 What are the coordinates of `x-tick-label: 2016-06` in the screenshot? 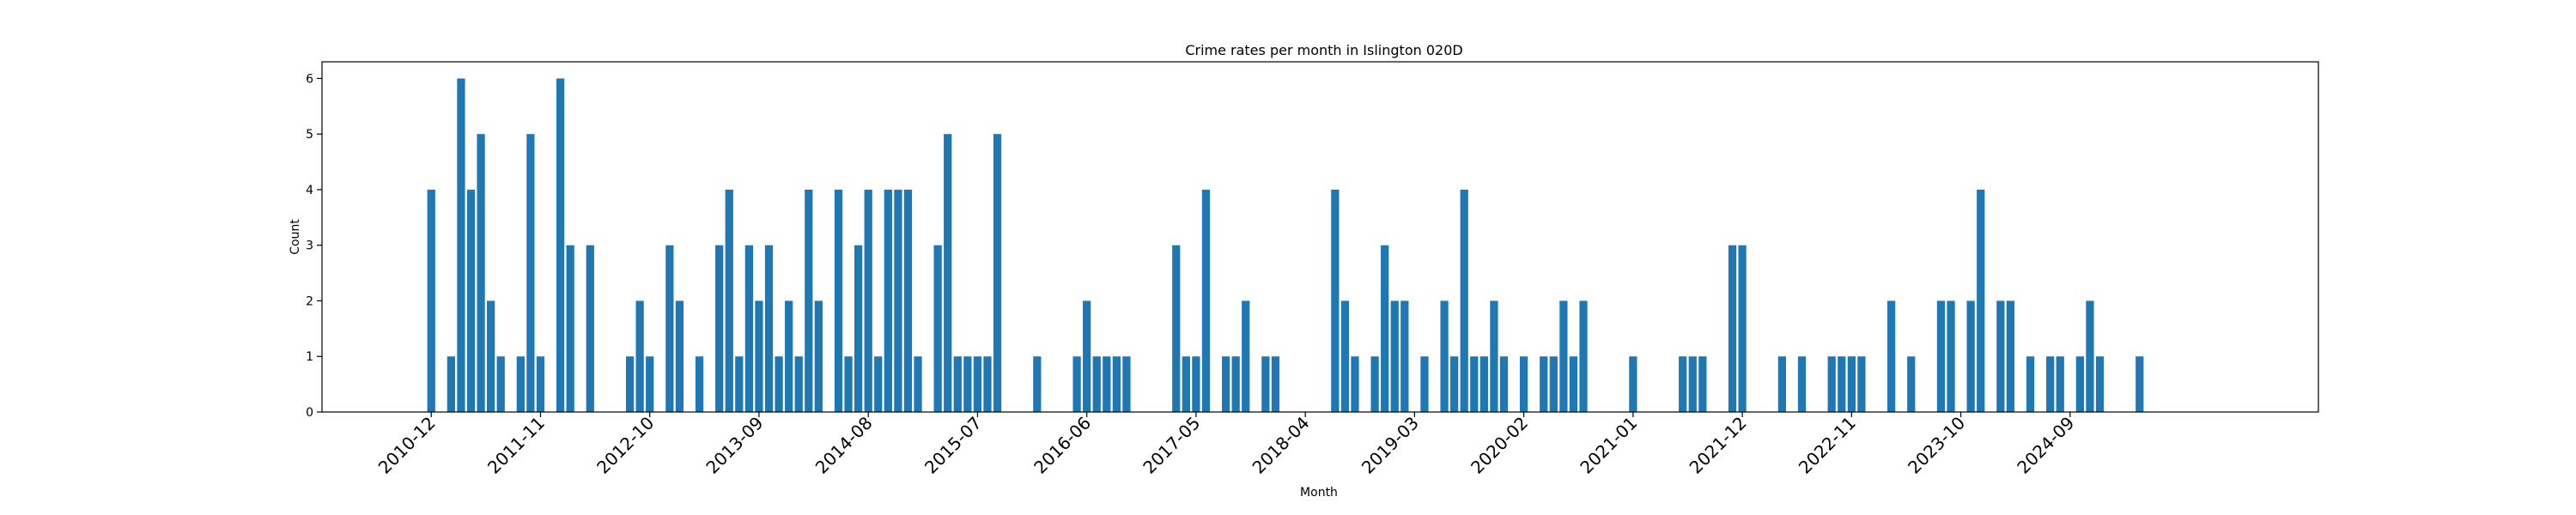 It's located at (1063, 445).